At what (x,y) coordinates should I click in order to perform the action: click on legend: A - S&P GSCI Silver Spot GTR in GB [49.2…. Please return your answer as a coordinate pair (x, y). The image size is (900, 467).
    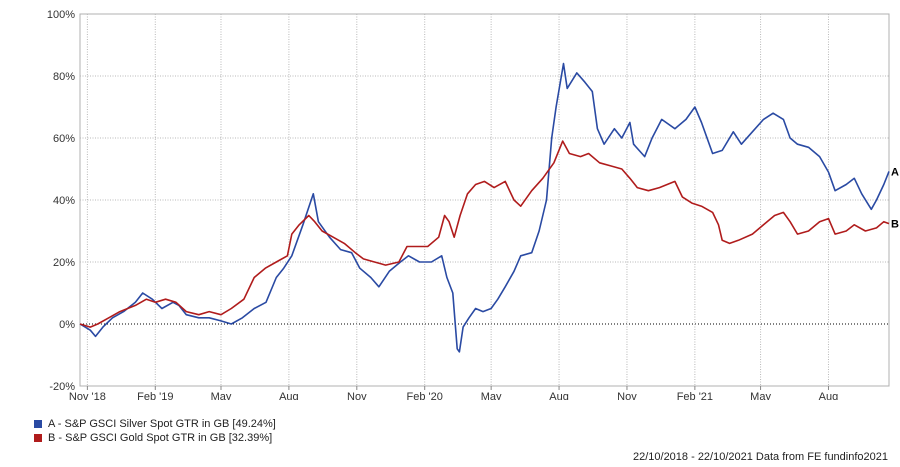
    Looking at the image, I should click on (155, 431).